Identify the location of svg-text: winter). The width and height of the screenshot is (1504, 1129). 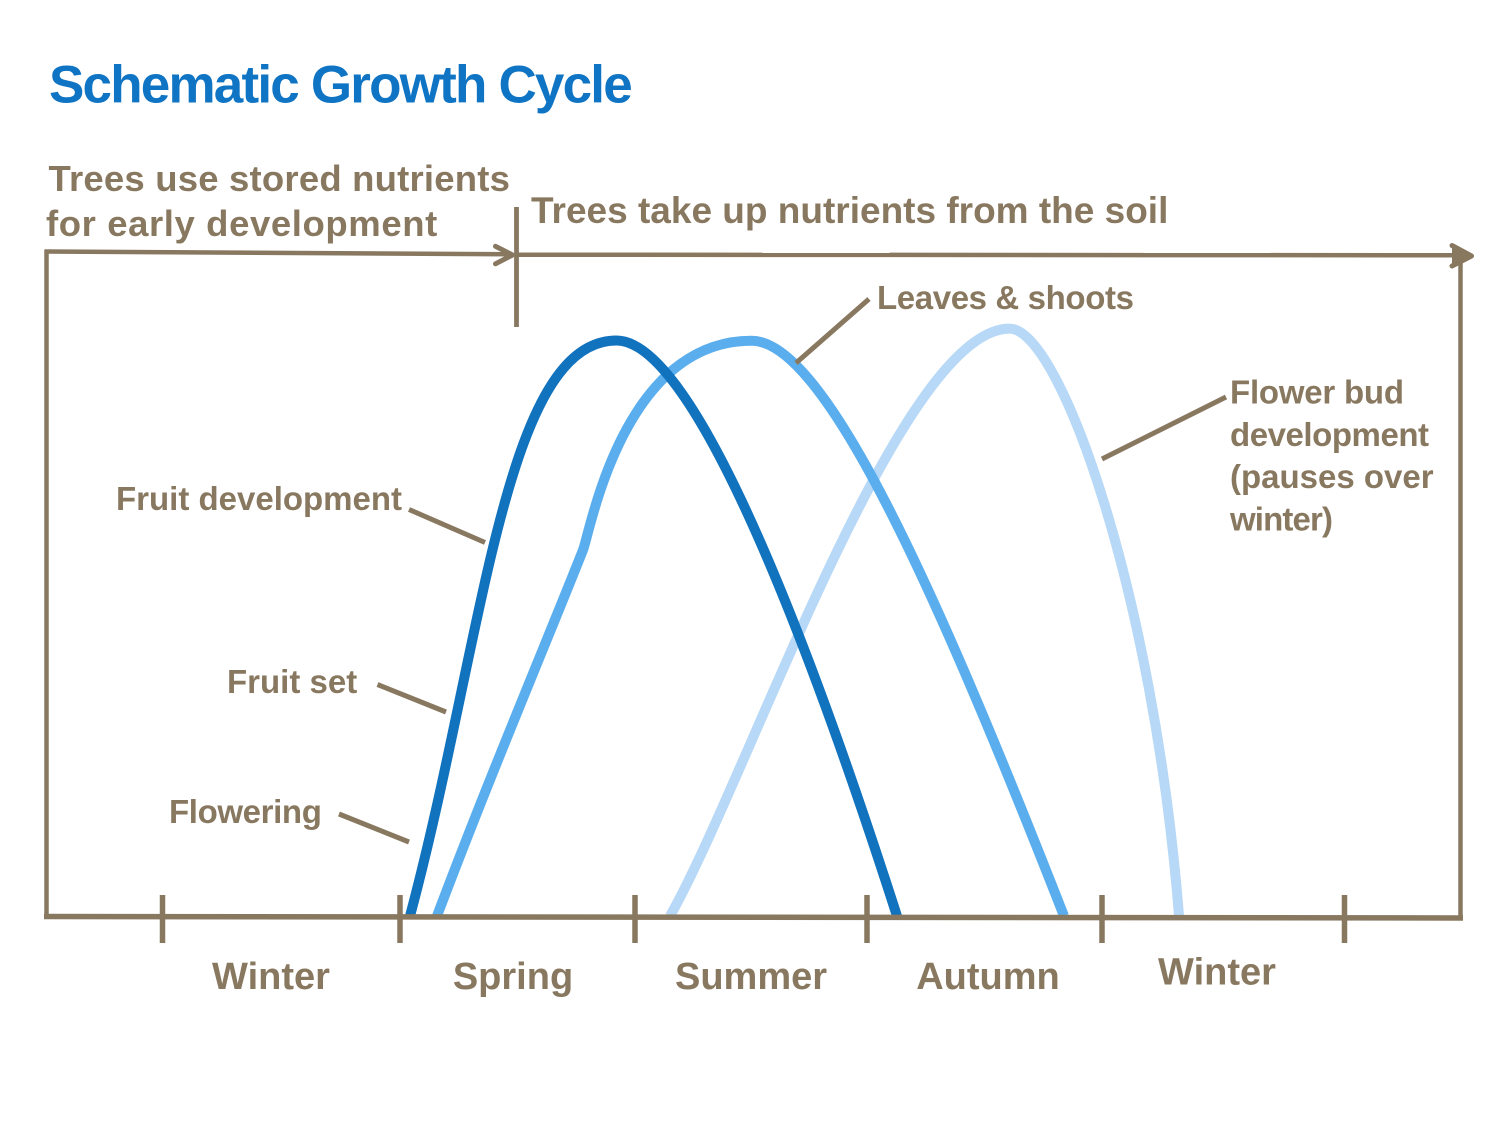
(1280, 519).